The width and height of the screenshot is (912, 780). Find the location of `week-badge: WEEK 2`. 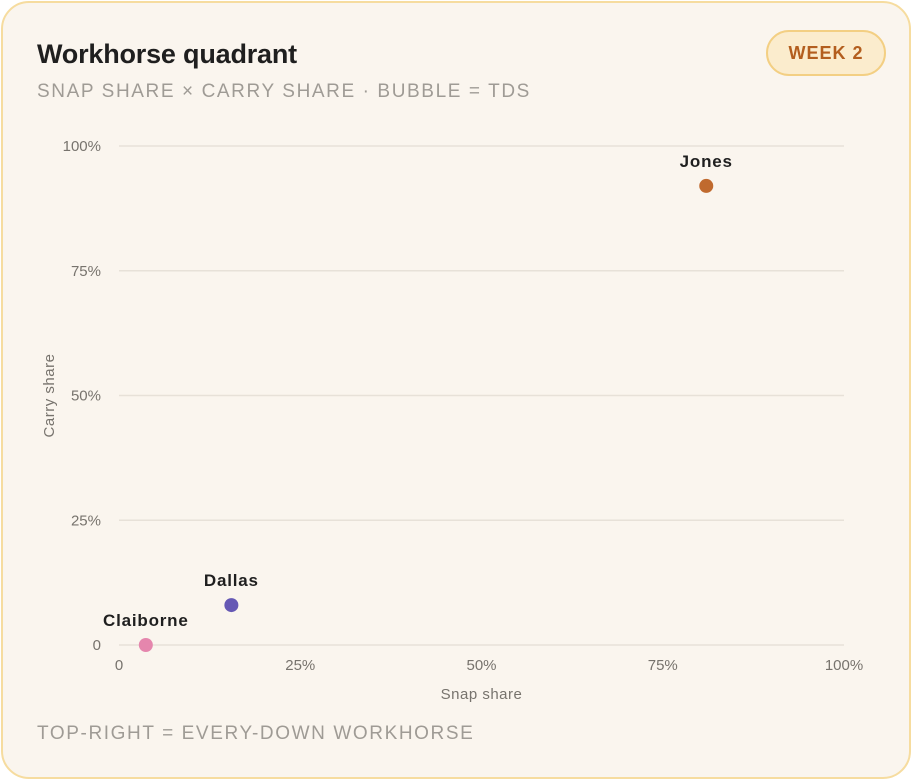

week-badge: WEEK 2 is located at coordinates (826, 53).